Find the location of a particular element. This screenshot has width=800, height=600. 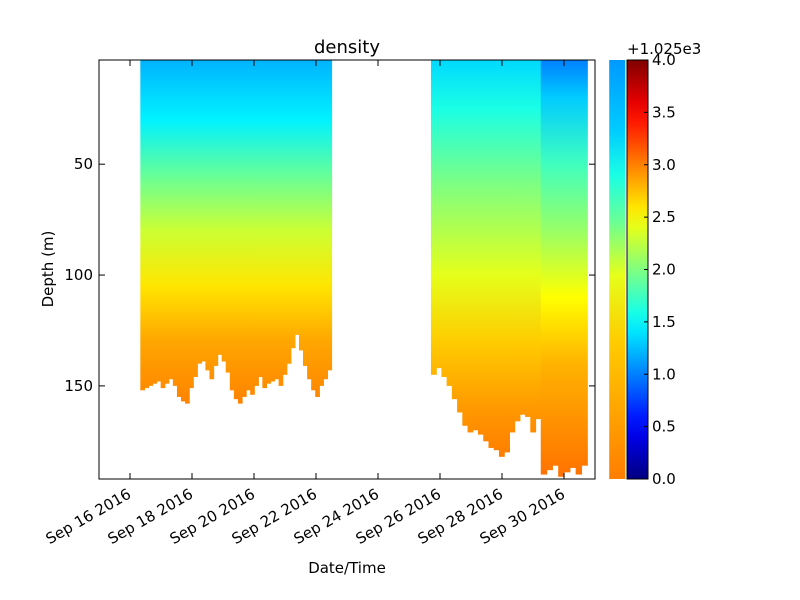

colorbar-tick-label: 1.0 is located at coordinates (664, 374).